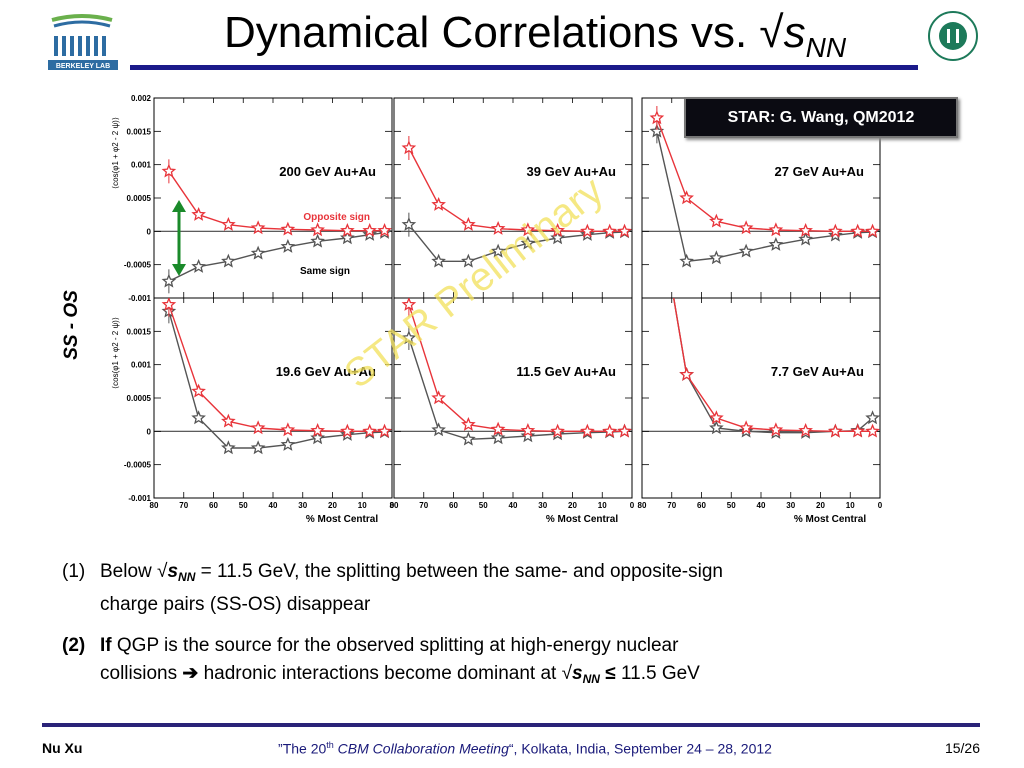 Image resolution: width=1024 pixels, height=768 pixels. I want to click on splitting-arrow-head-down, so click(179, 270).